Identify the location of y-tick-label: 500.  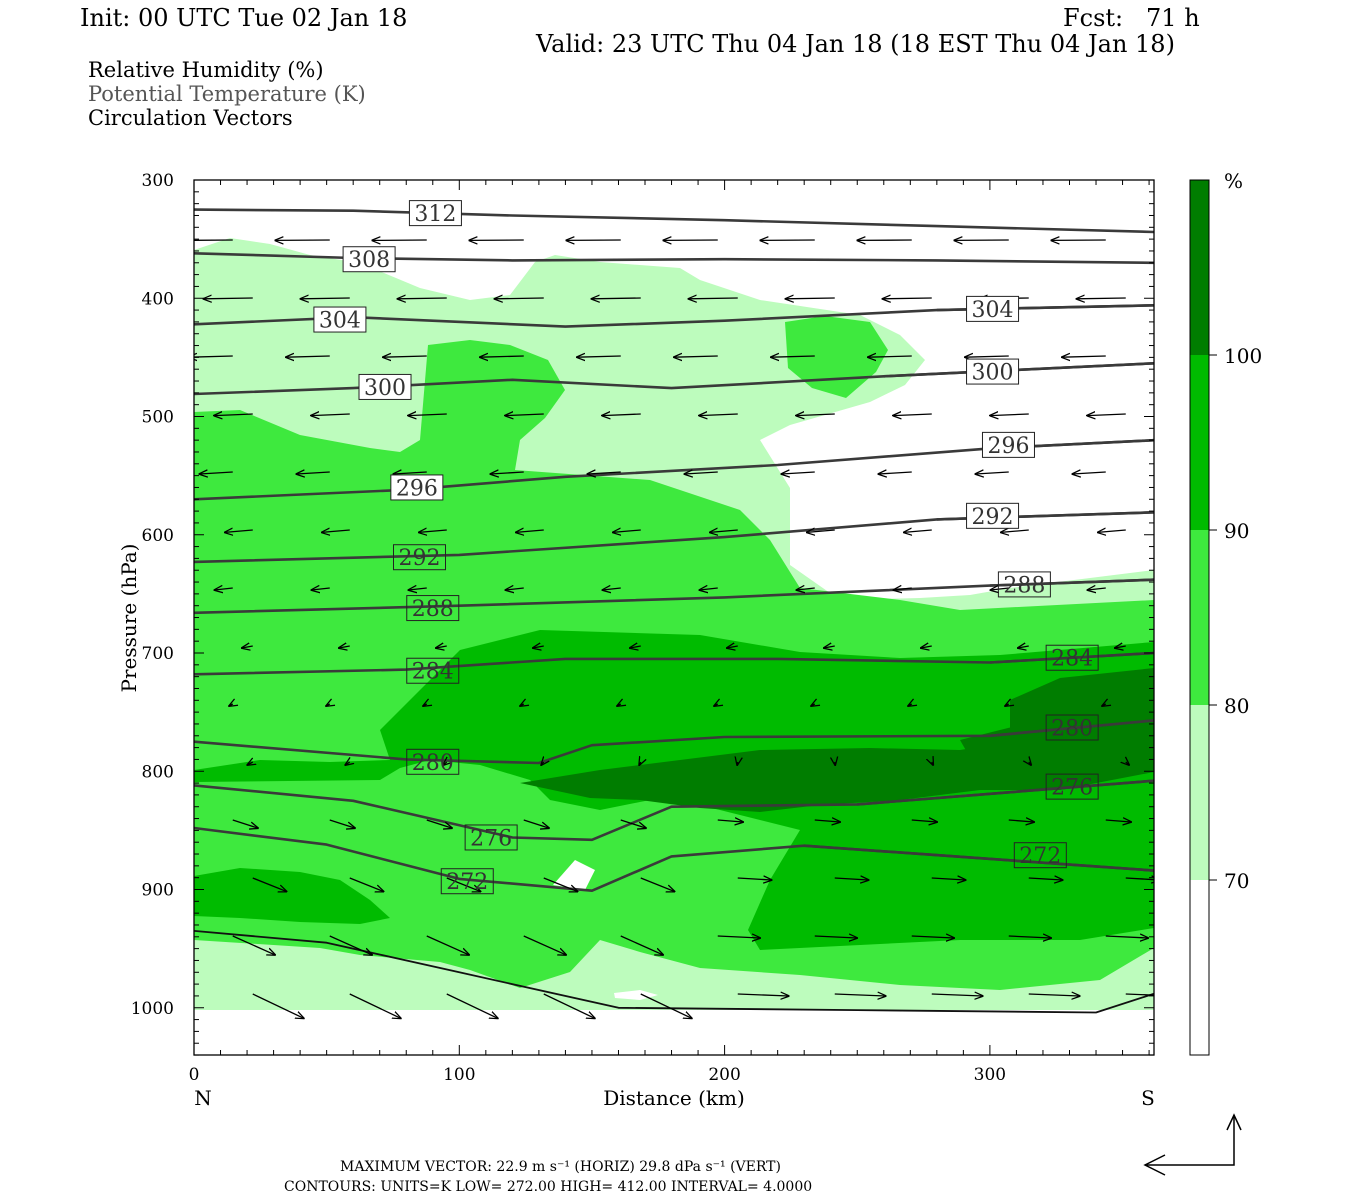
(158, 418).